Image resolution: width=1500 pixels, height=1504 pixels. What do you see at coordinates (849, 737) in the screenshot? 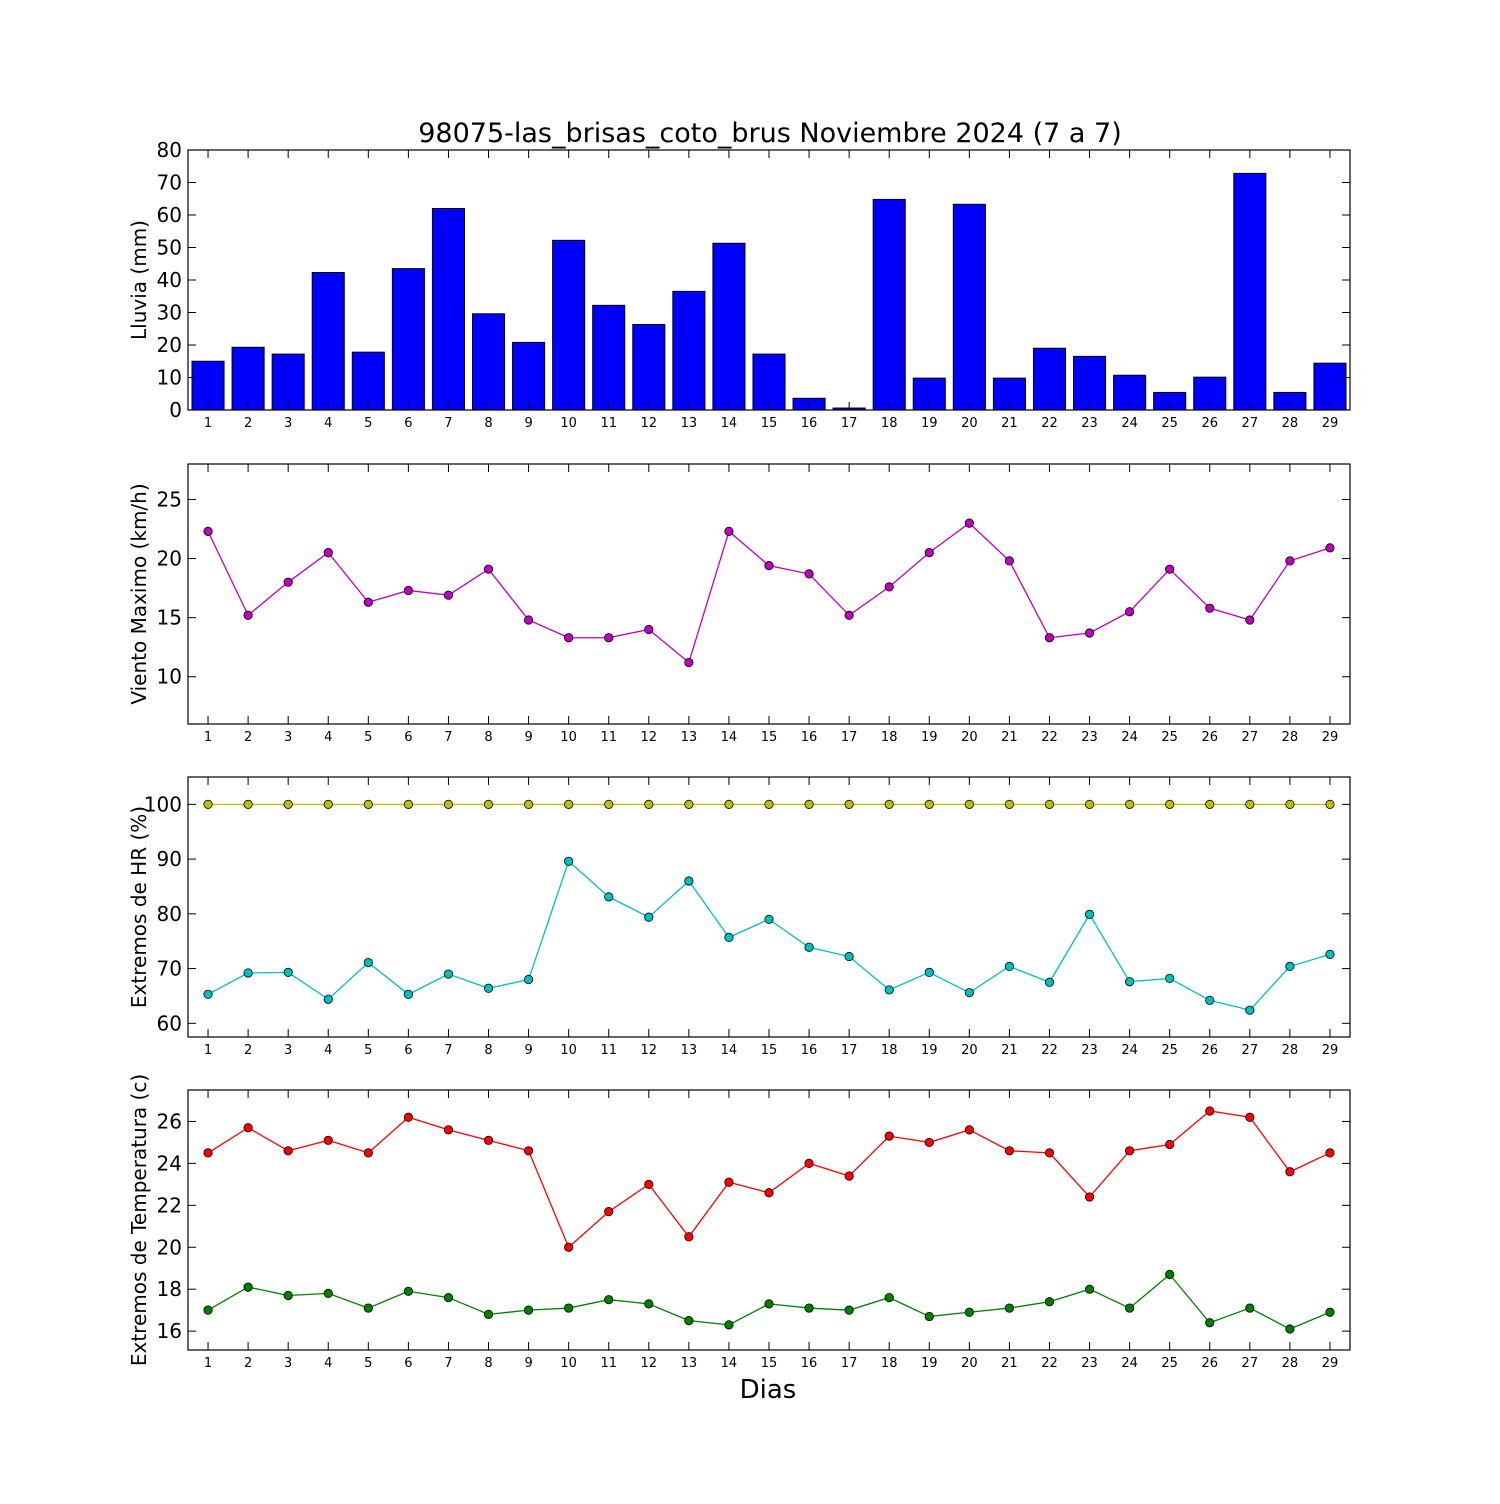
I see `x-tick-label: 17` at bounding box center [849, 737].